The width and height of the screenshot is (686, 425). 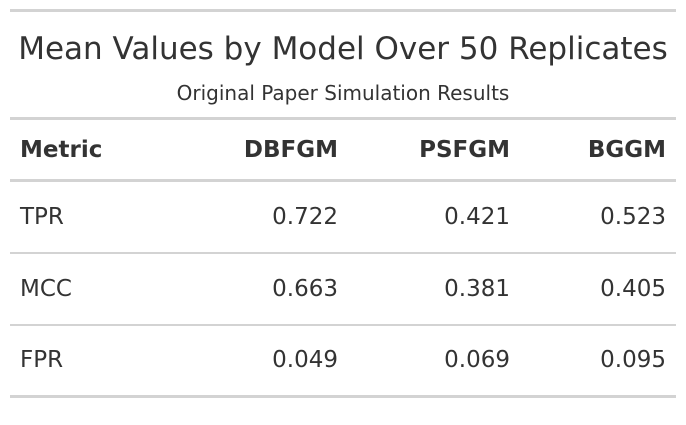 I want to click on column-header-metric: Metric, so click(x=90, y=149).